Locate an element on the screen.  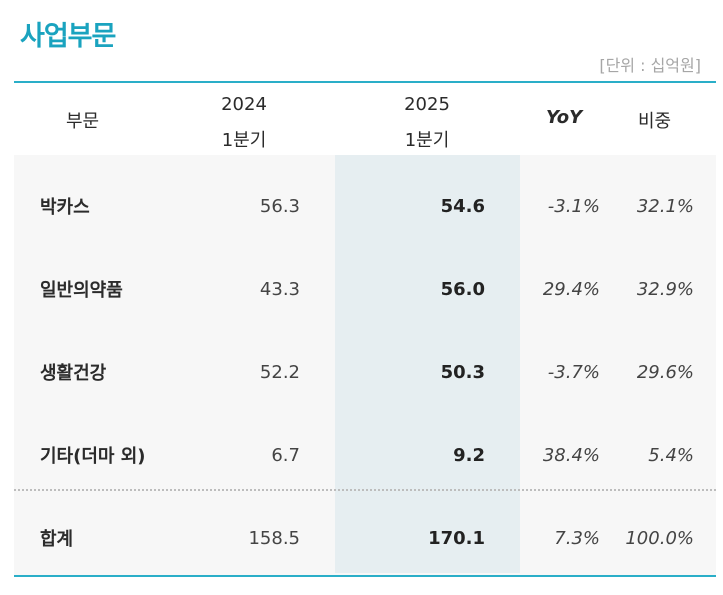
total-share: 100.0% is located at coordinates (659, 538).